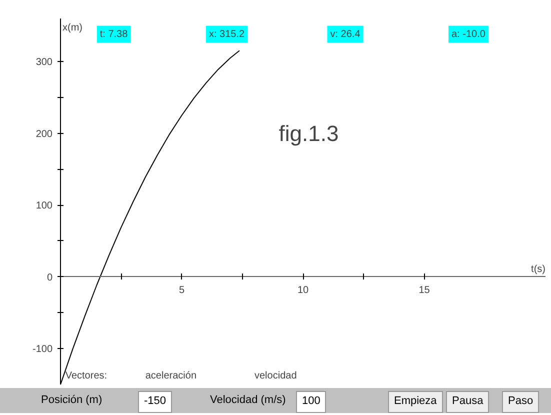 The image size is (551, 415). What do you see at coordinates (155, 402) in the screenshot?
I see `text: -150` at bounding box center [155, 402].